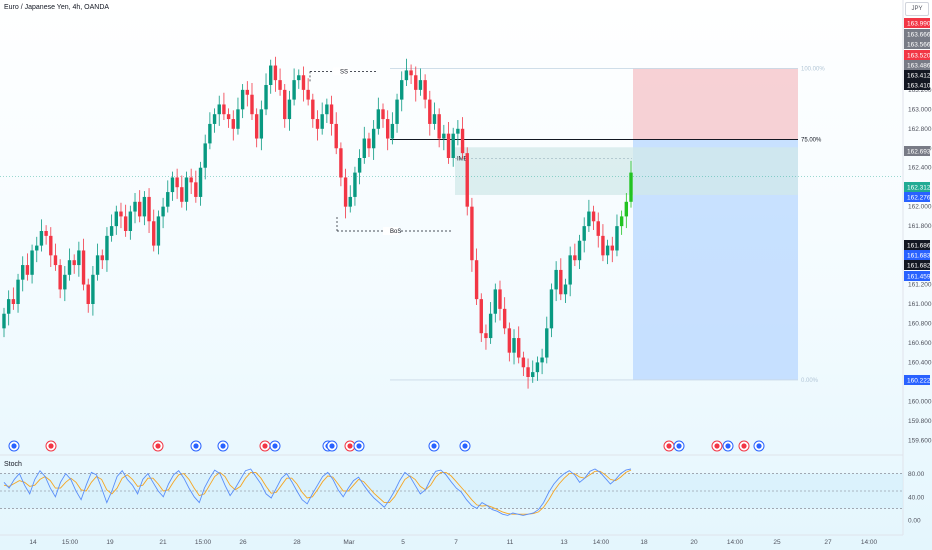  What do you see at coordinates (920, 90) in the screenshot?
I see `price-tick: 163.200` at bounding box center [920, 90].